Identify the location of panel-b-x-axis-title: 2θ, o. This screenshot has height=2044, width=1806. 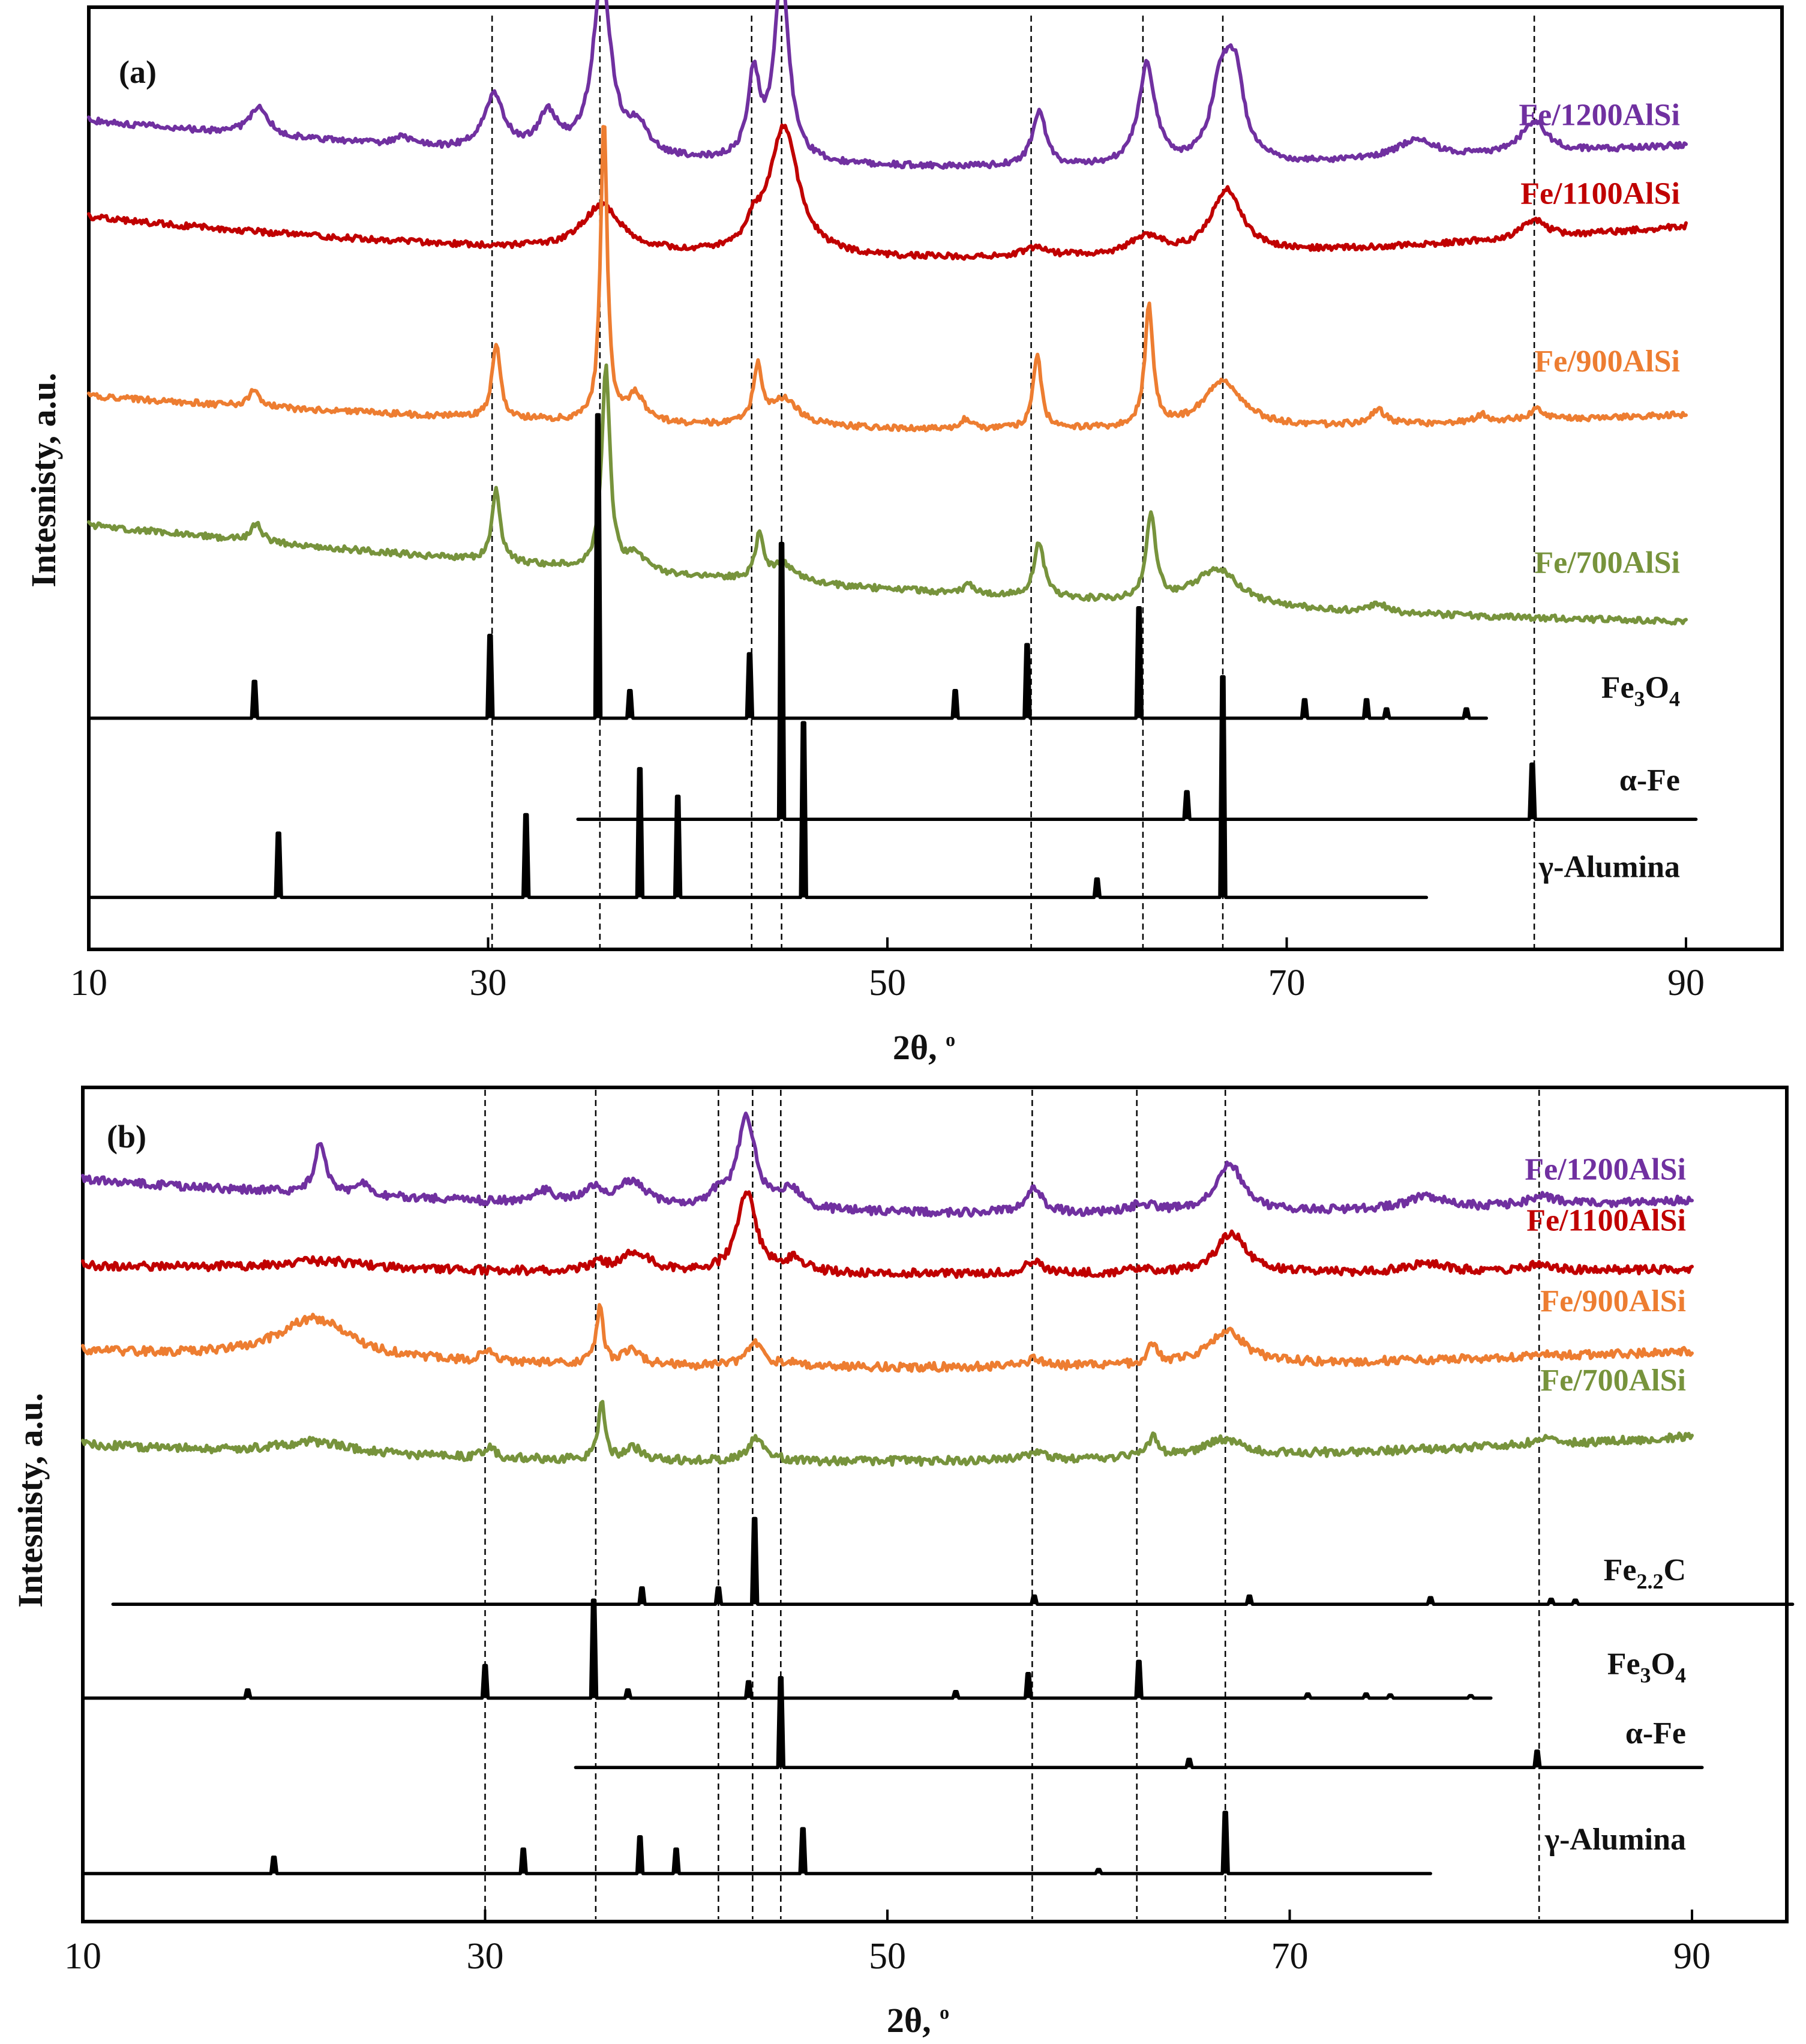
(918, 2020).